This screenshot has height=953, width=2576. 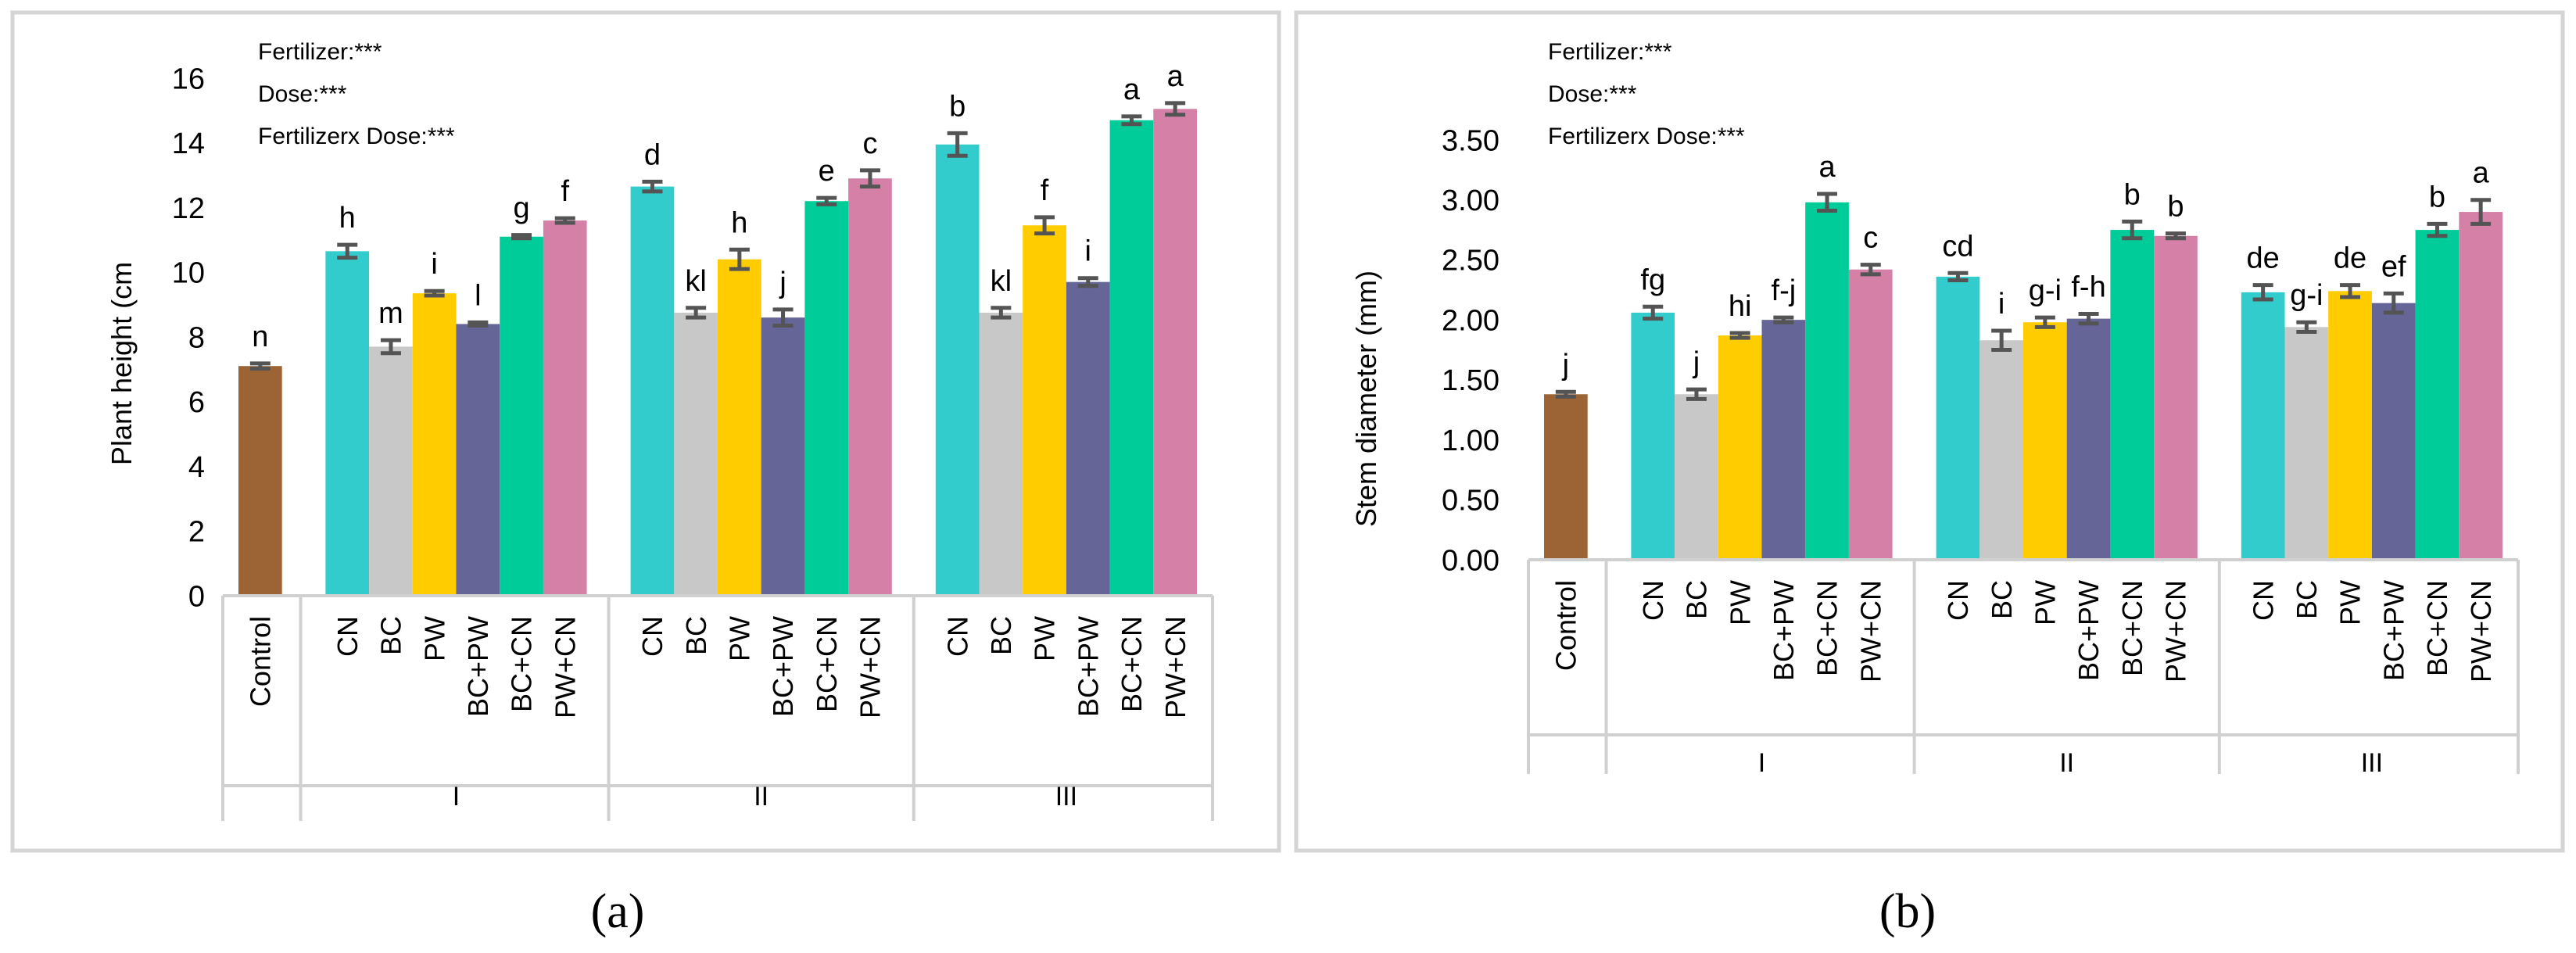 What do you see at coordinates (826, 201) in the screenshot?
I see `panel-a-bar-bc-plus-cn-ii-error-bar` at bounding box center [826, 201].